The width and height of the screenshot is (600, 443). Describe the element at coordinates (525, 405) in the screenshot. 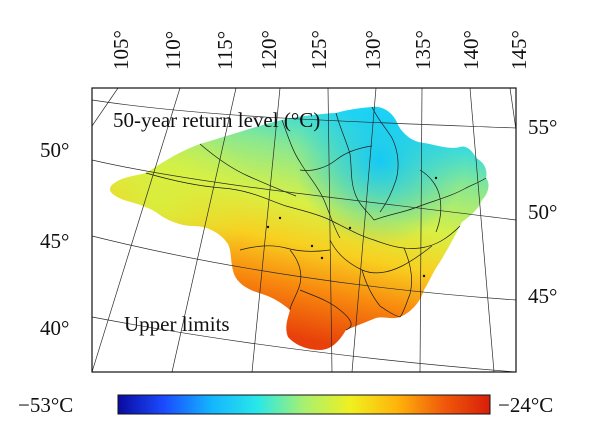

I see `colorbar-max-label: −24°C` at that location.